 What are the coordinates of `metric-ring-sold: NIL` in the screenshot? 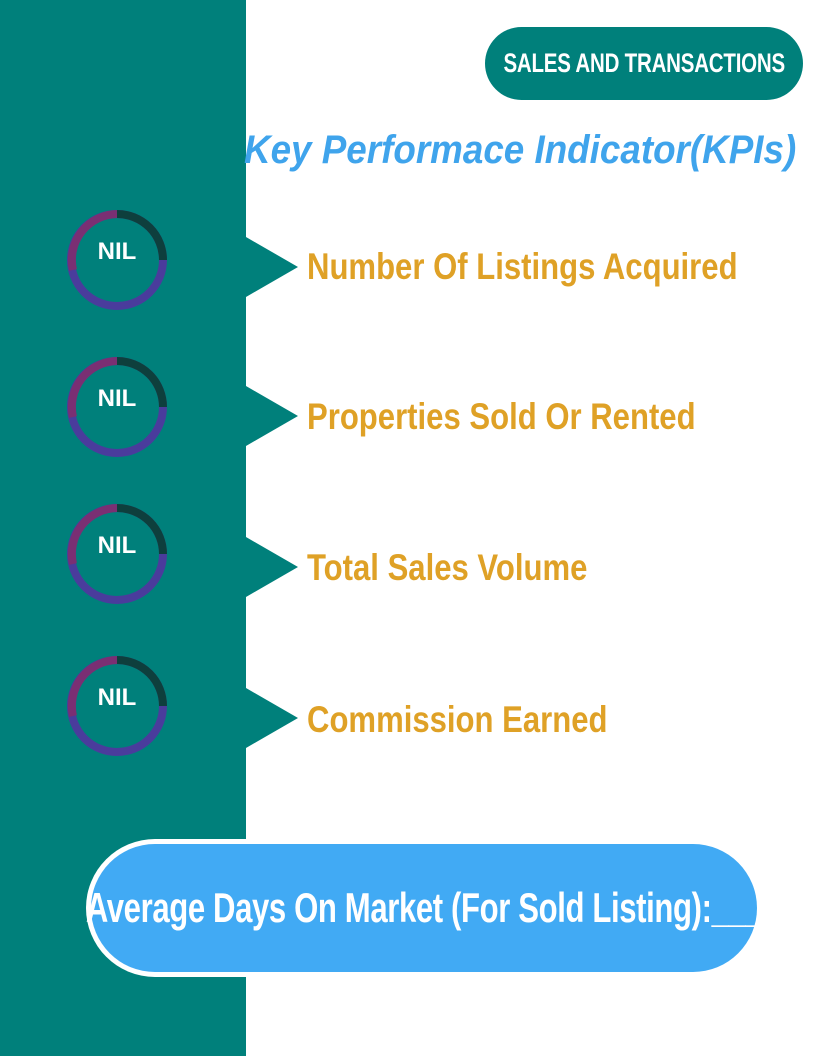 It's located at (117, 407).